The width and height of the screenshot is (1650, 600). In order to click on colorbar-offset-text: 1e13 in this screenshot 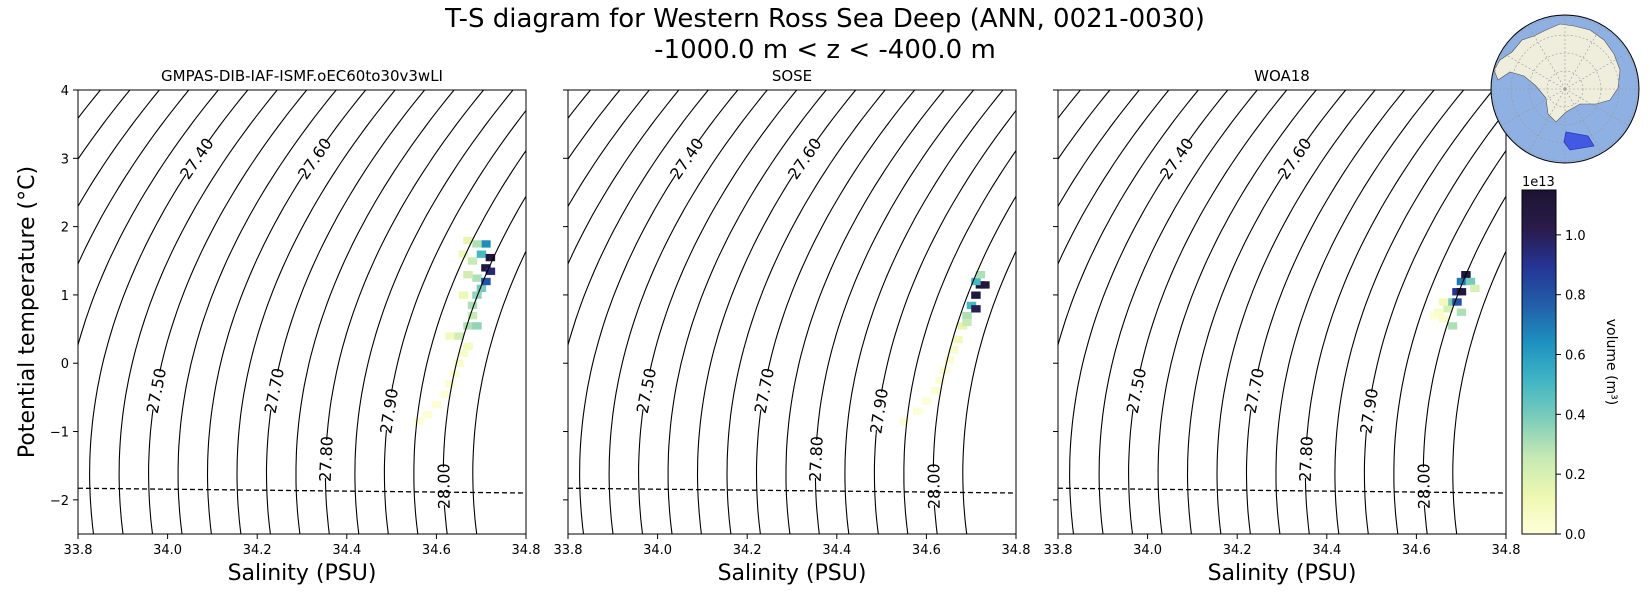, I will do `click(1538, 182)`.